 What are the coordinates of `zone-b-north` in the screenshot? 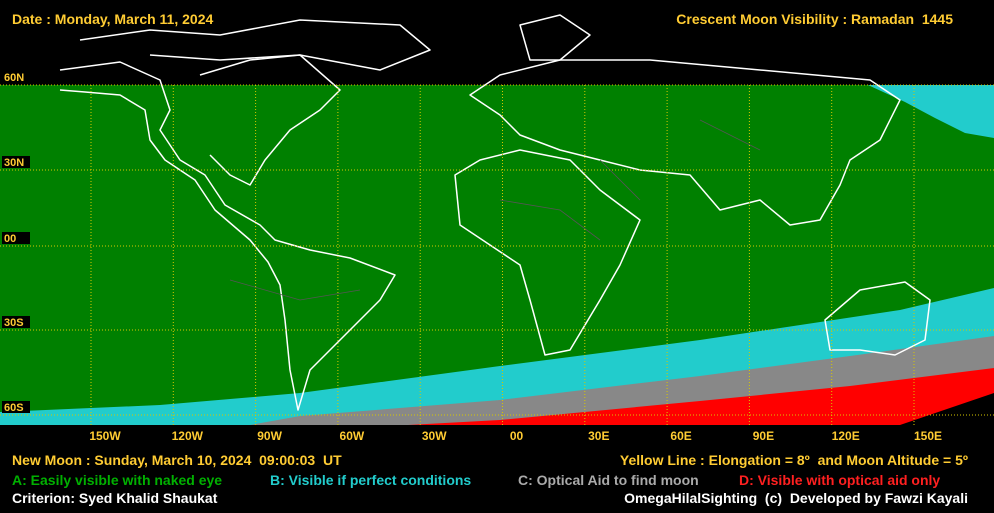 It's located at (931, 111).